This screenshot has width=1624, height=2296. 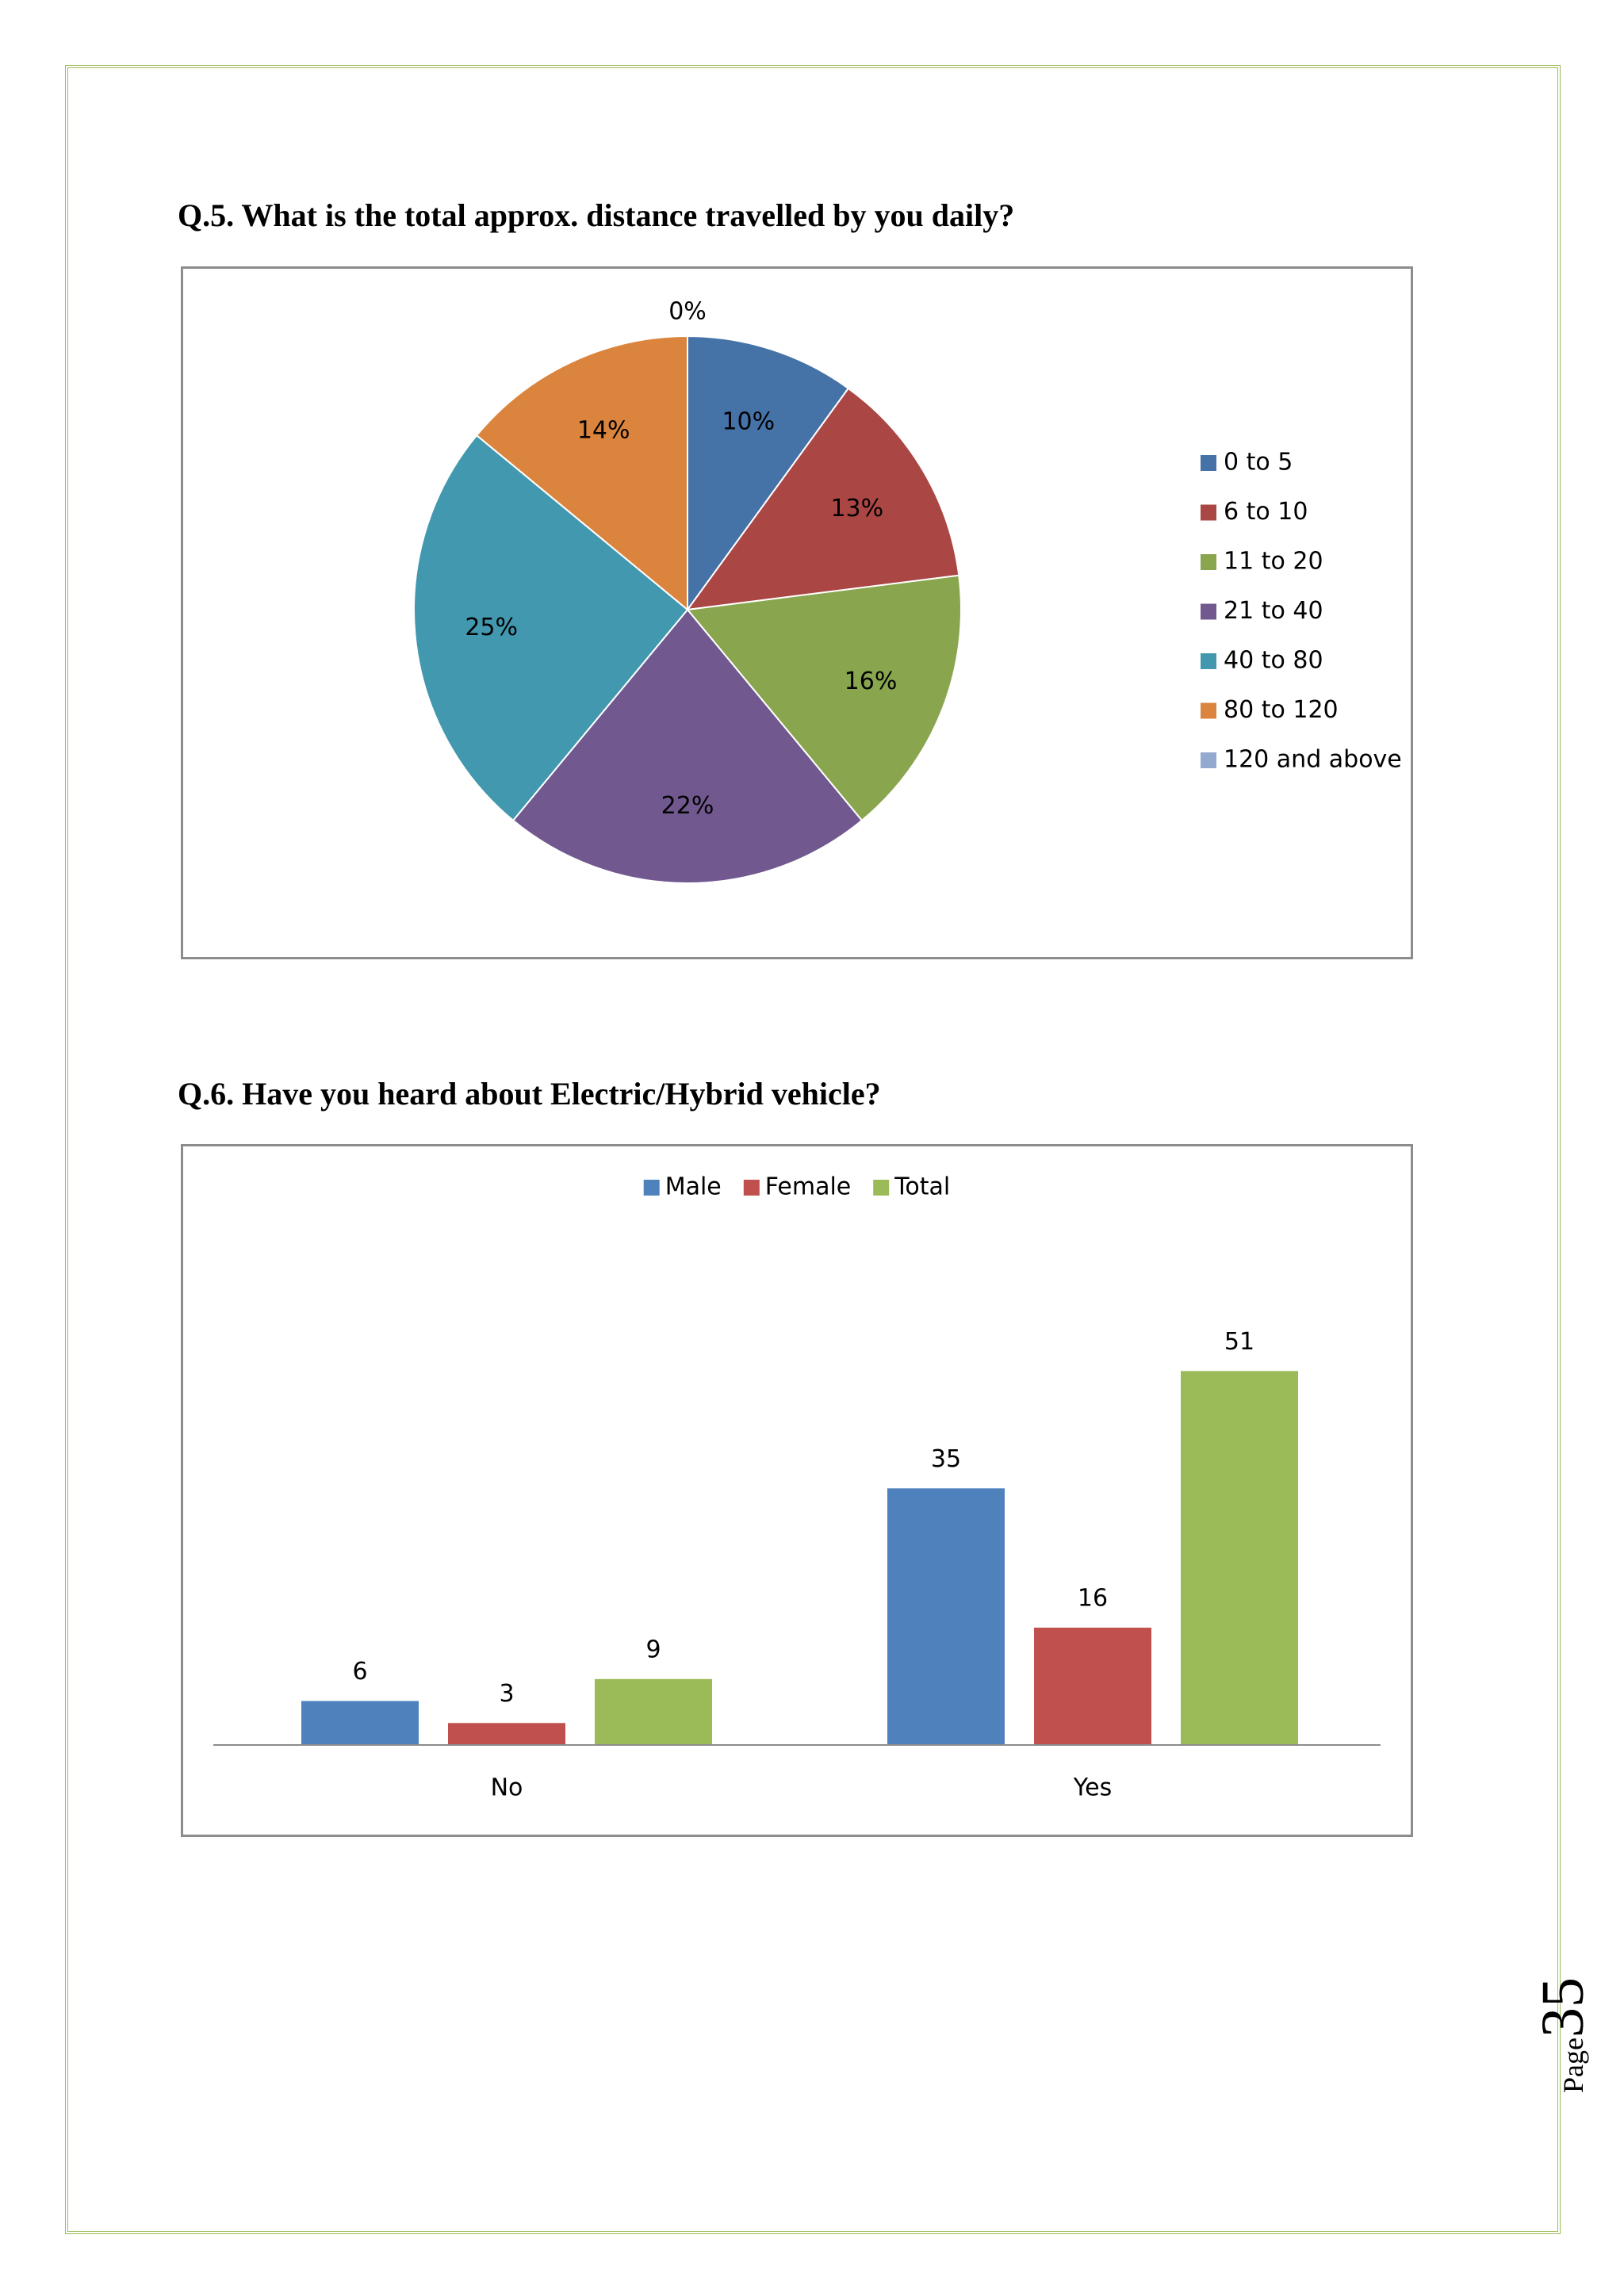 What do you see at coordinates (507, 1788) in the screenshot?
I see `x-tick-label-no: No` at bounding box center [507, 1788].